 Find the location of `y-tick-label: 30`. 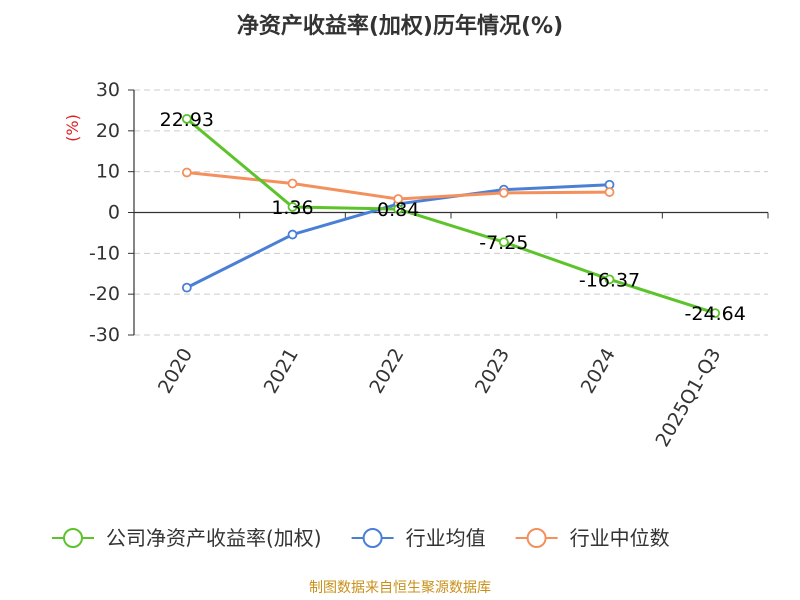

y-tick-label: 30 is located at coordinates (108, 90).